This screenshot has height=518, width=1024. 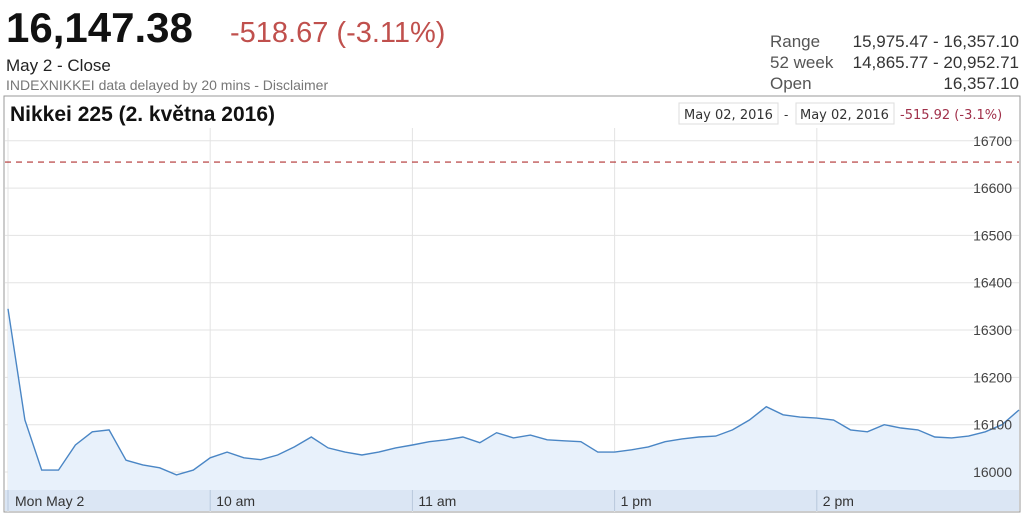 What do you see at coordinates (992, 141) in the screenshot?
I see `y-tick-label: 16700` at bounding box center [992, 141].